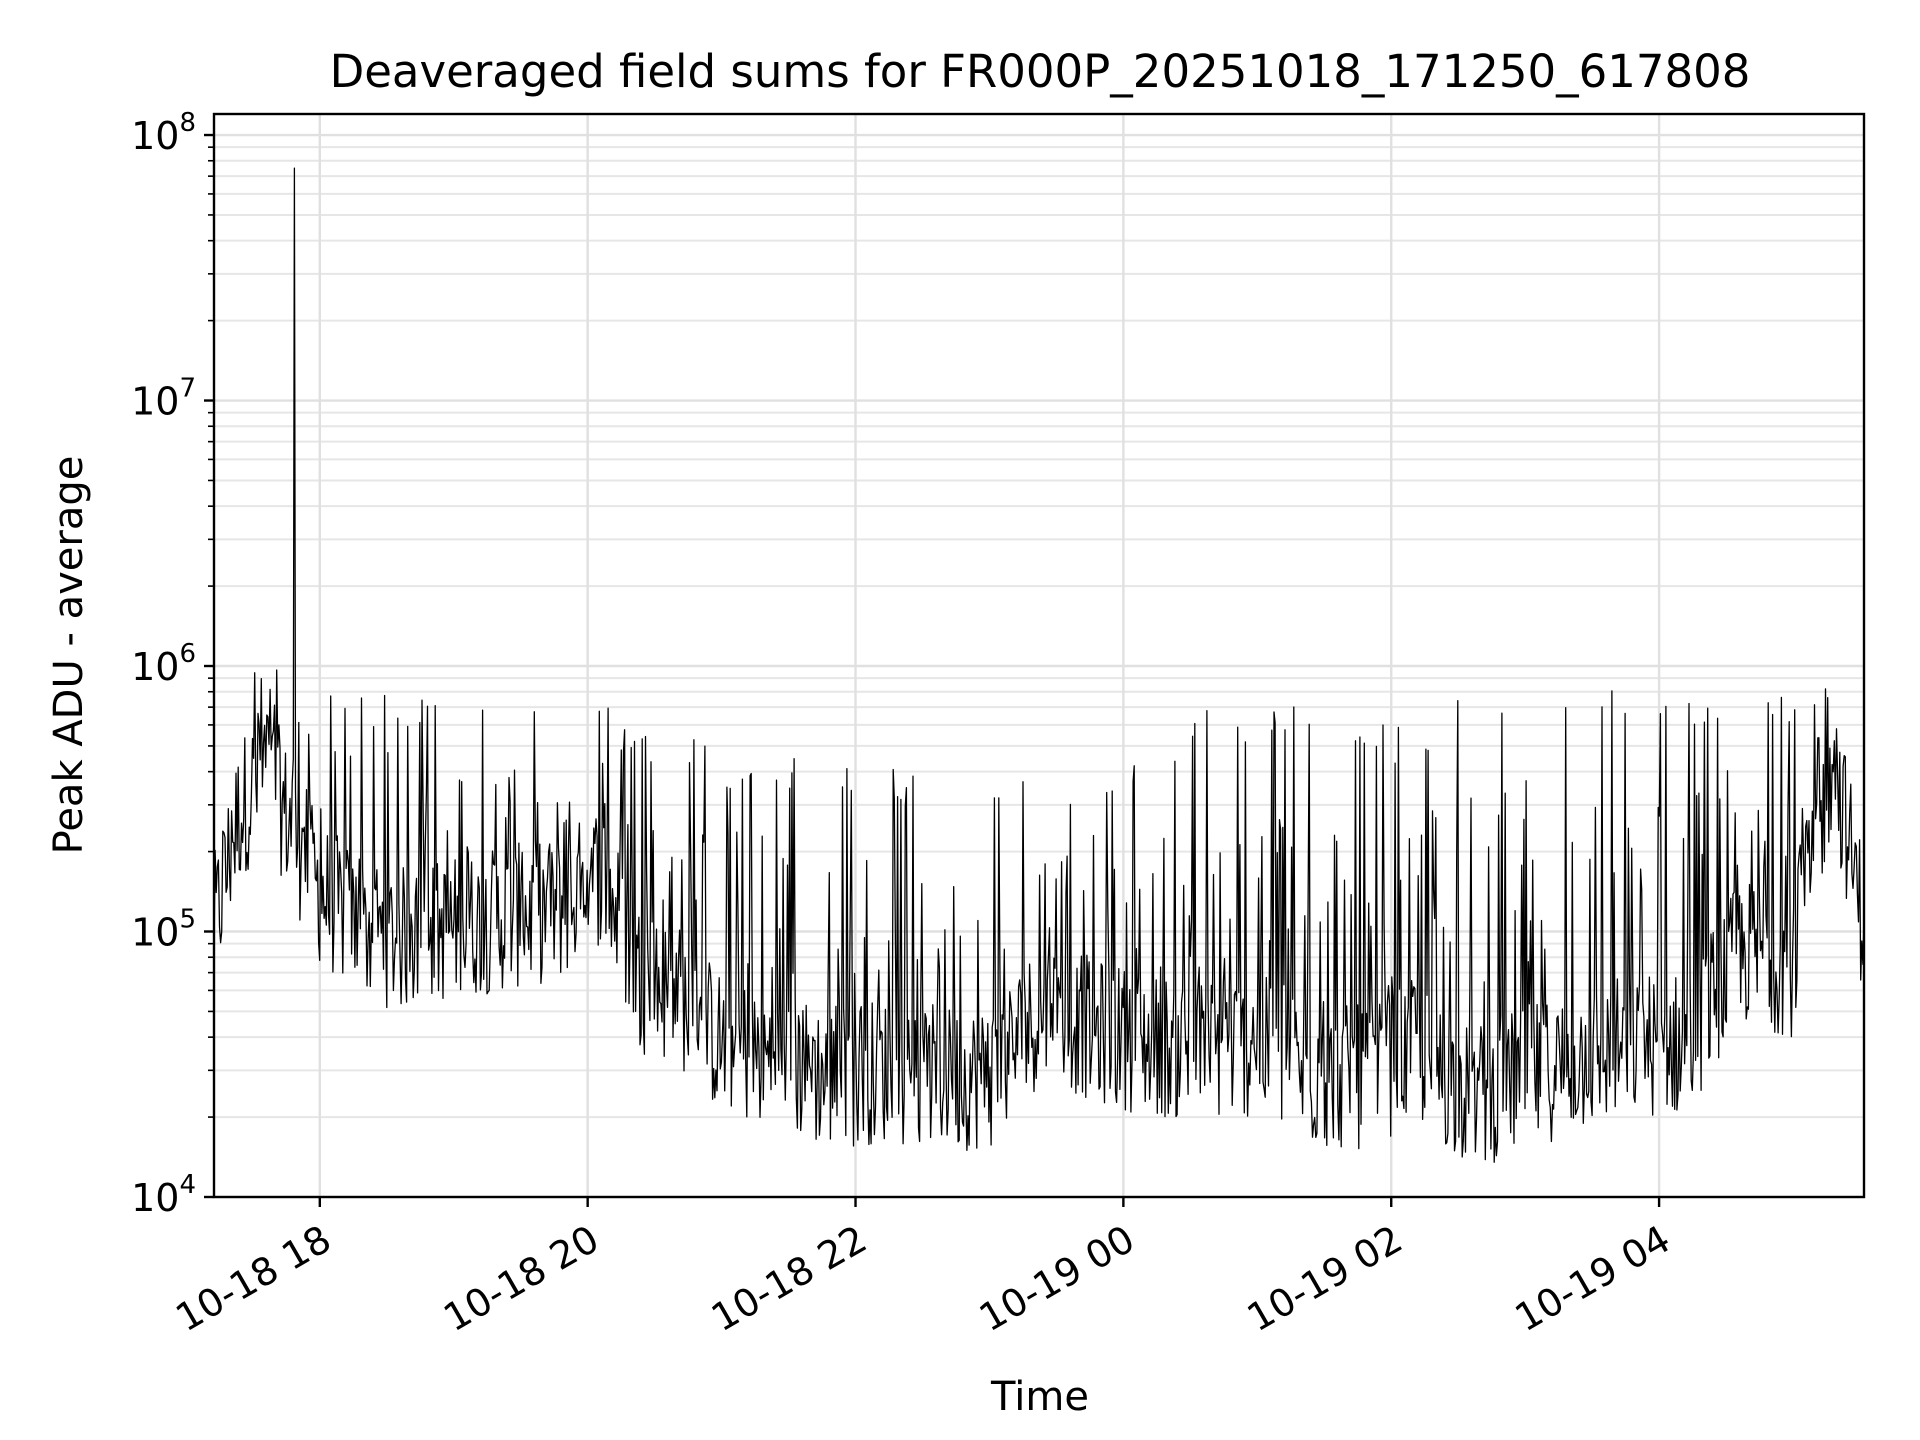 This screenshot has width=1920, height=1440. I want to click on y-tick-label: 10⁴, so click(163, 1195).